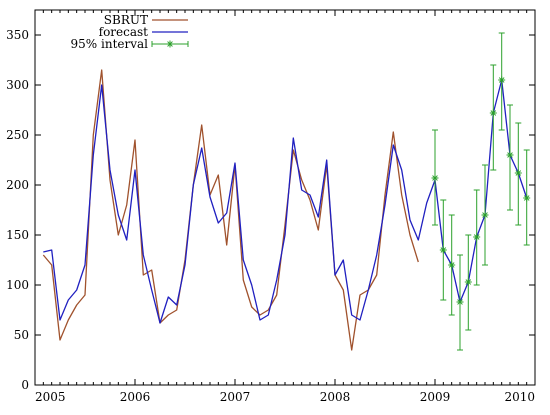 The height and width of the screenshot is (415, 550). What do you see at coordinates (17, 85) in the screenshot?
I see `y-tick-label: 300` at bounding box center [17, 85].